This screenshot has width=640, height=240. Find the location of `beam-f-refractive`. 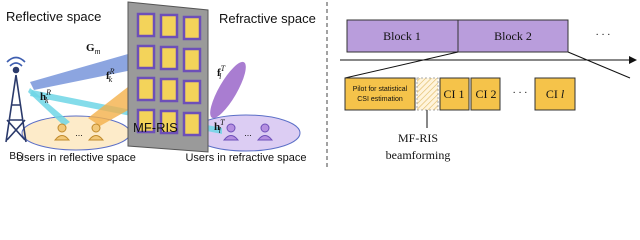

beam-f-refractive is located at coordinates (228, 90).